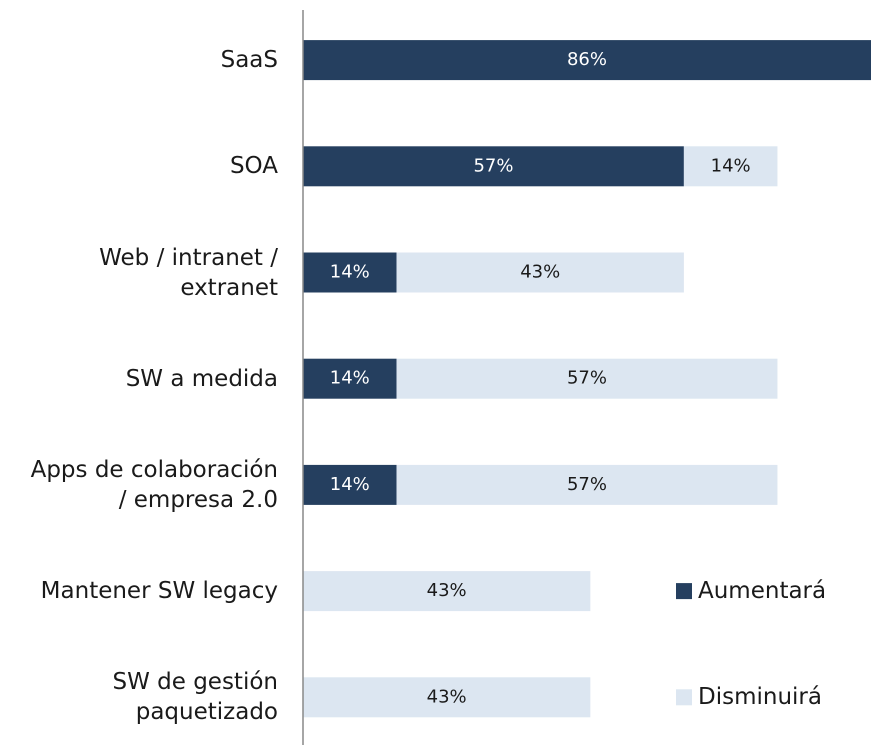 This screenshot has width=871, height=747. Describe the element at coordinates (201, 378) in the screenshot. I see `category-label: SW a medida` at that location.